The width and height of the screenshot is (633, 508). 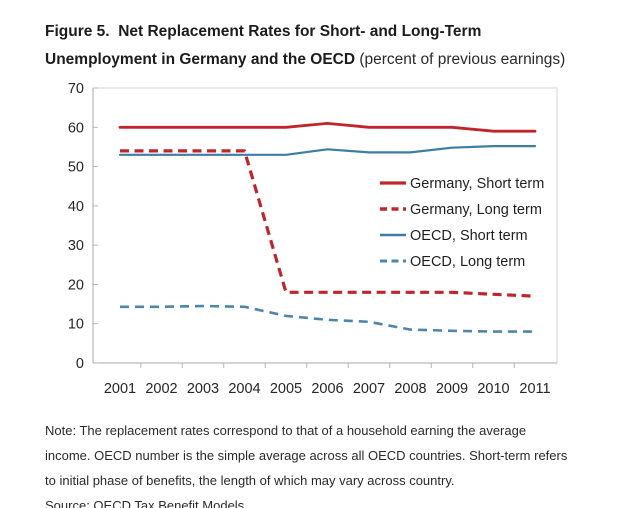 What do you see at coordinates (477, 184) in the screenshot?
I see `legend-label: Germany, Short term` at bounding box center [477, 184].